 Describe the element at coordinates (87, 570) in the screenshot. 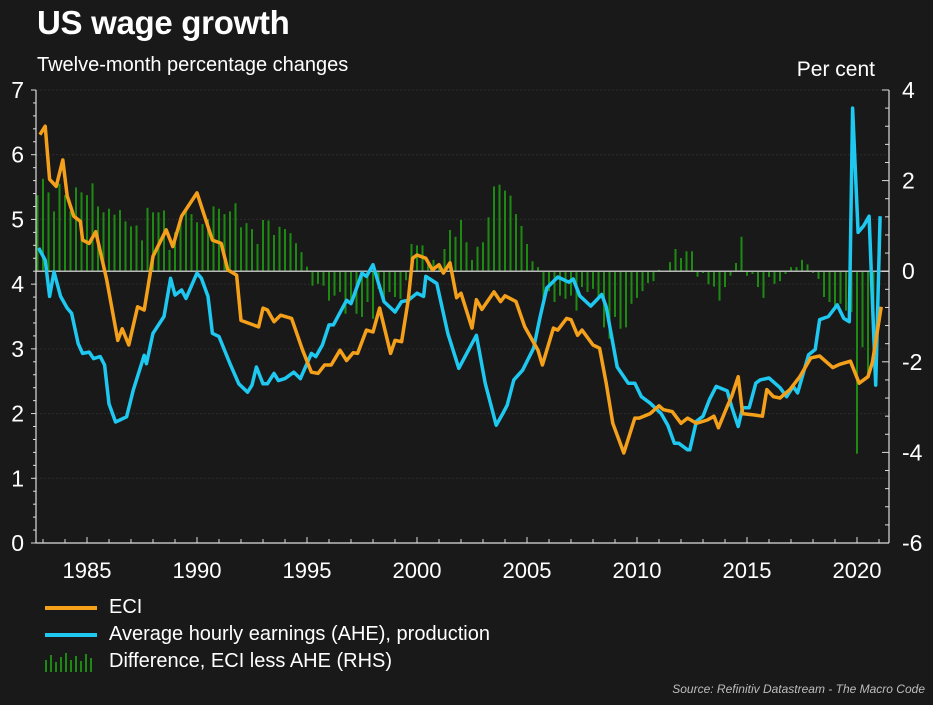

I see `x-tick-label: 1985` at that location.